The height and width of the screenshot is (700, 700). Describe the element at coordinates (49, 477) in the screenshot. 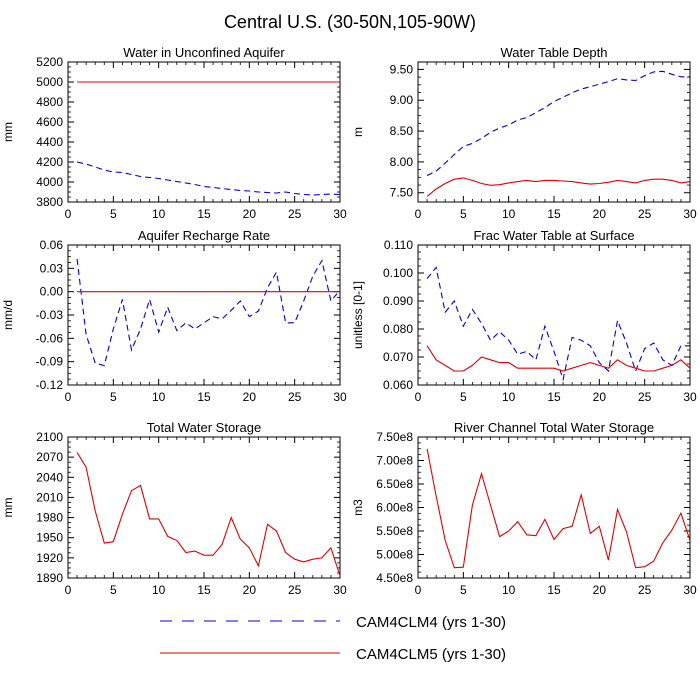

I see `y-tick-label: 2040` at that location.